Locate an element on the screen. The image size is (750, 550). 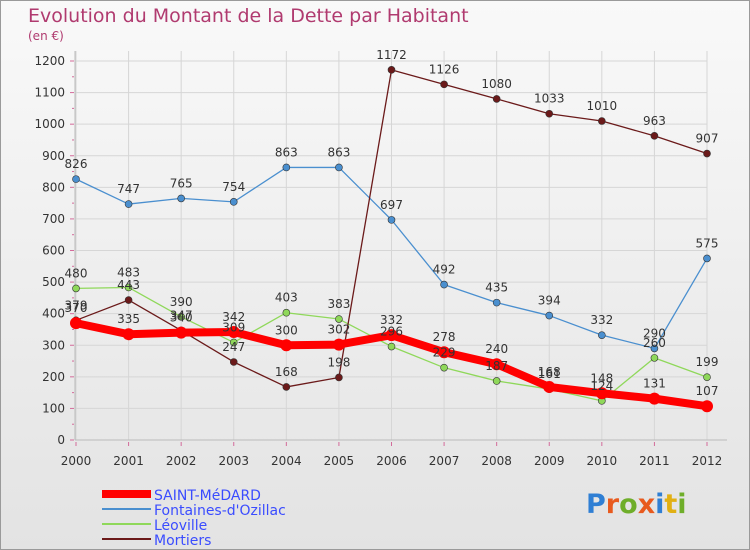
x-tick-label: 2008 is located at coordinates (496, 461).